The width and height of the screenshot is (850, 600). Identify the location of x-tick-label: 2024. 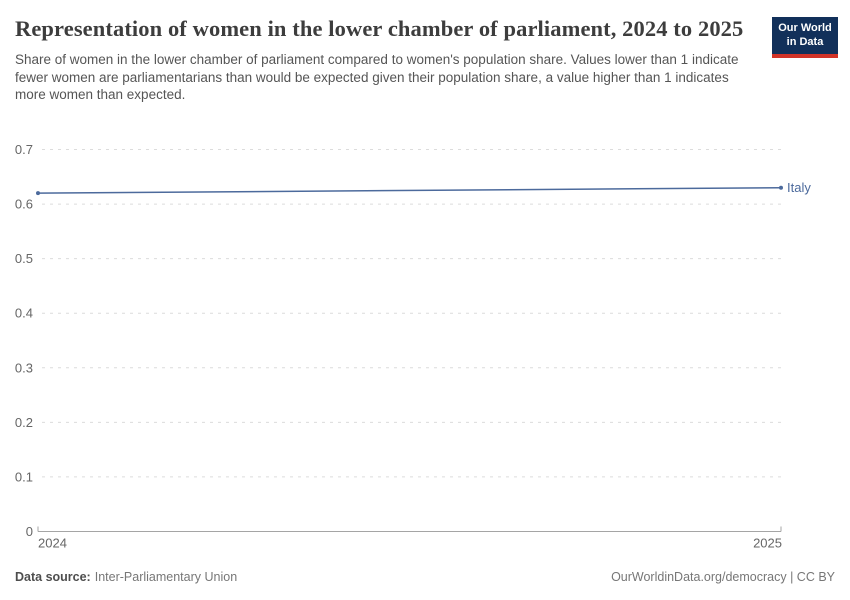
(52, 543).